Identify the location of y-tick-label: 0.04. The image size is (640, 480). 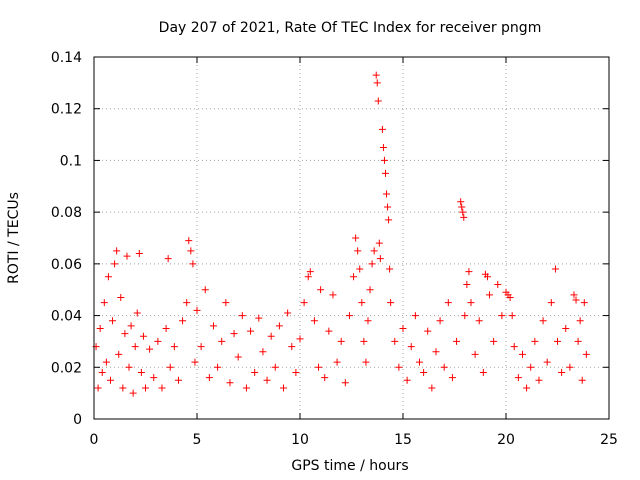
(66, 317).